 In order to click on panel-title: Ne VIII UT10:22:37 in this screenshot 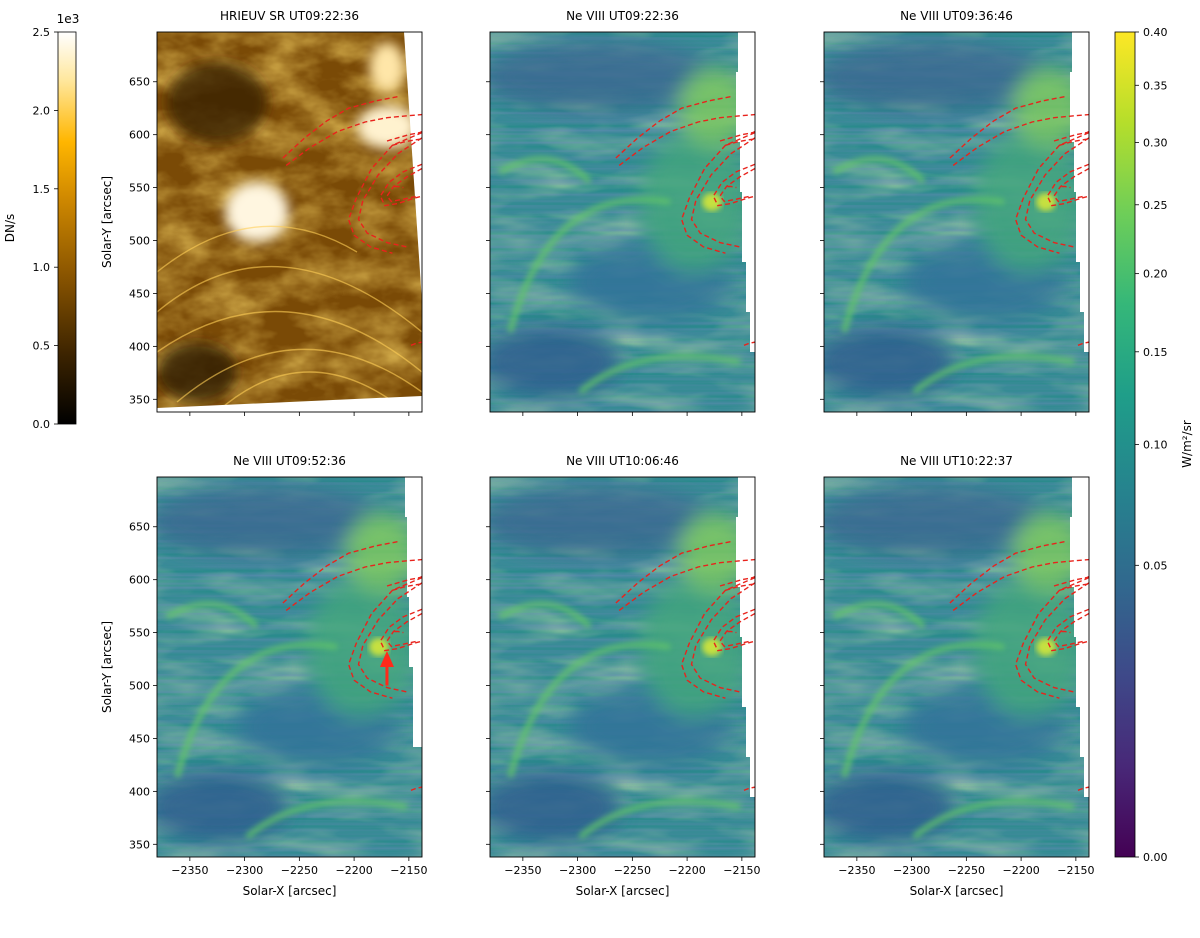, I will do `click(956, 461)`.